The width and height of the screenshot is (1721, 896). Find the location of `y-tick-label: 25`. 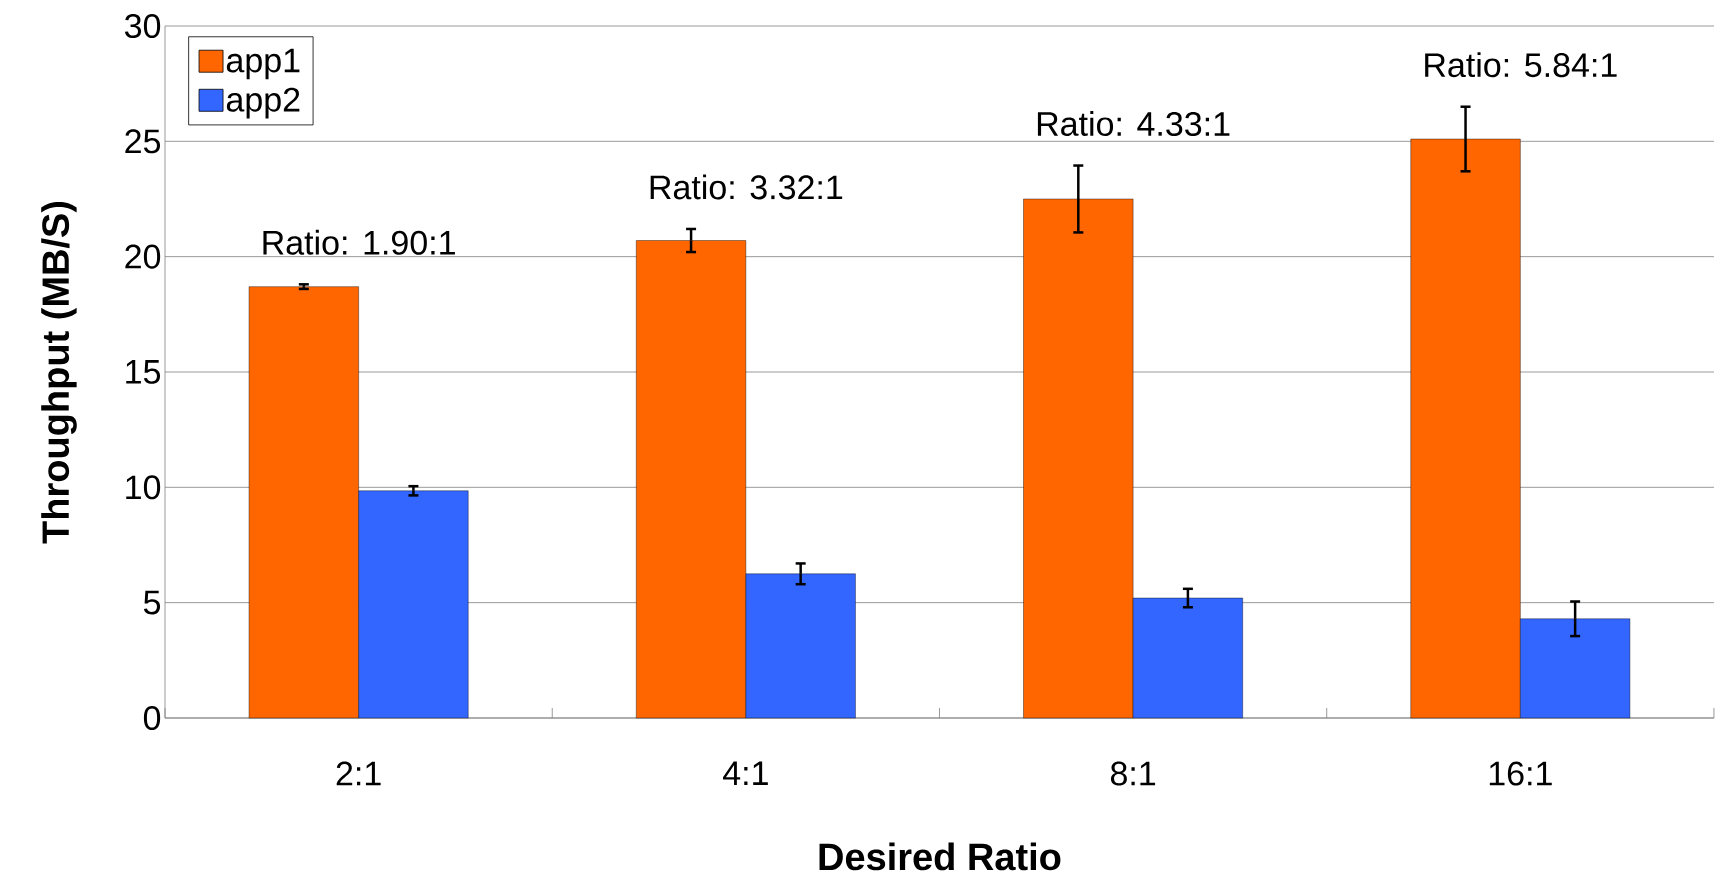

y-tick-label: 25 is located at coordinates (143, 141).